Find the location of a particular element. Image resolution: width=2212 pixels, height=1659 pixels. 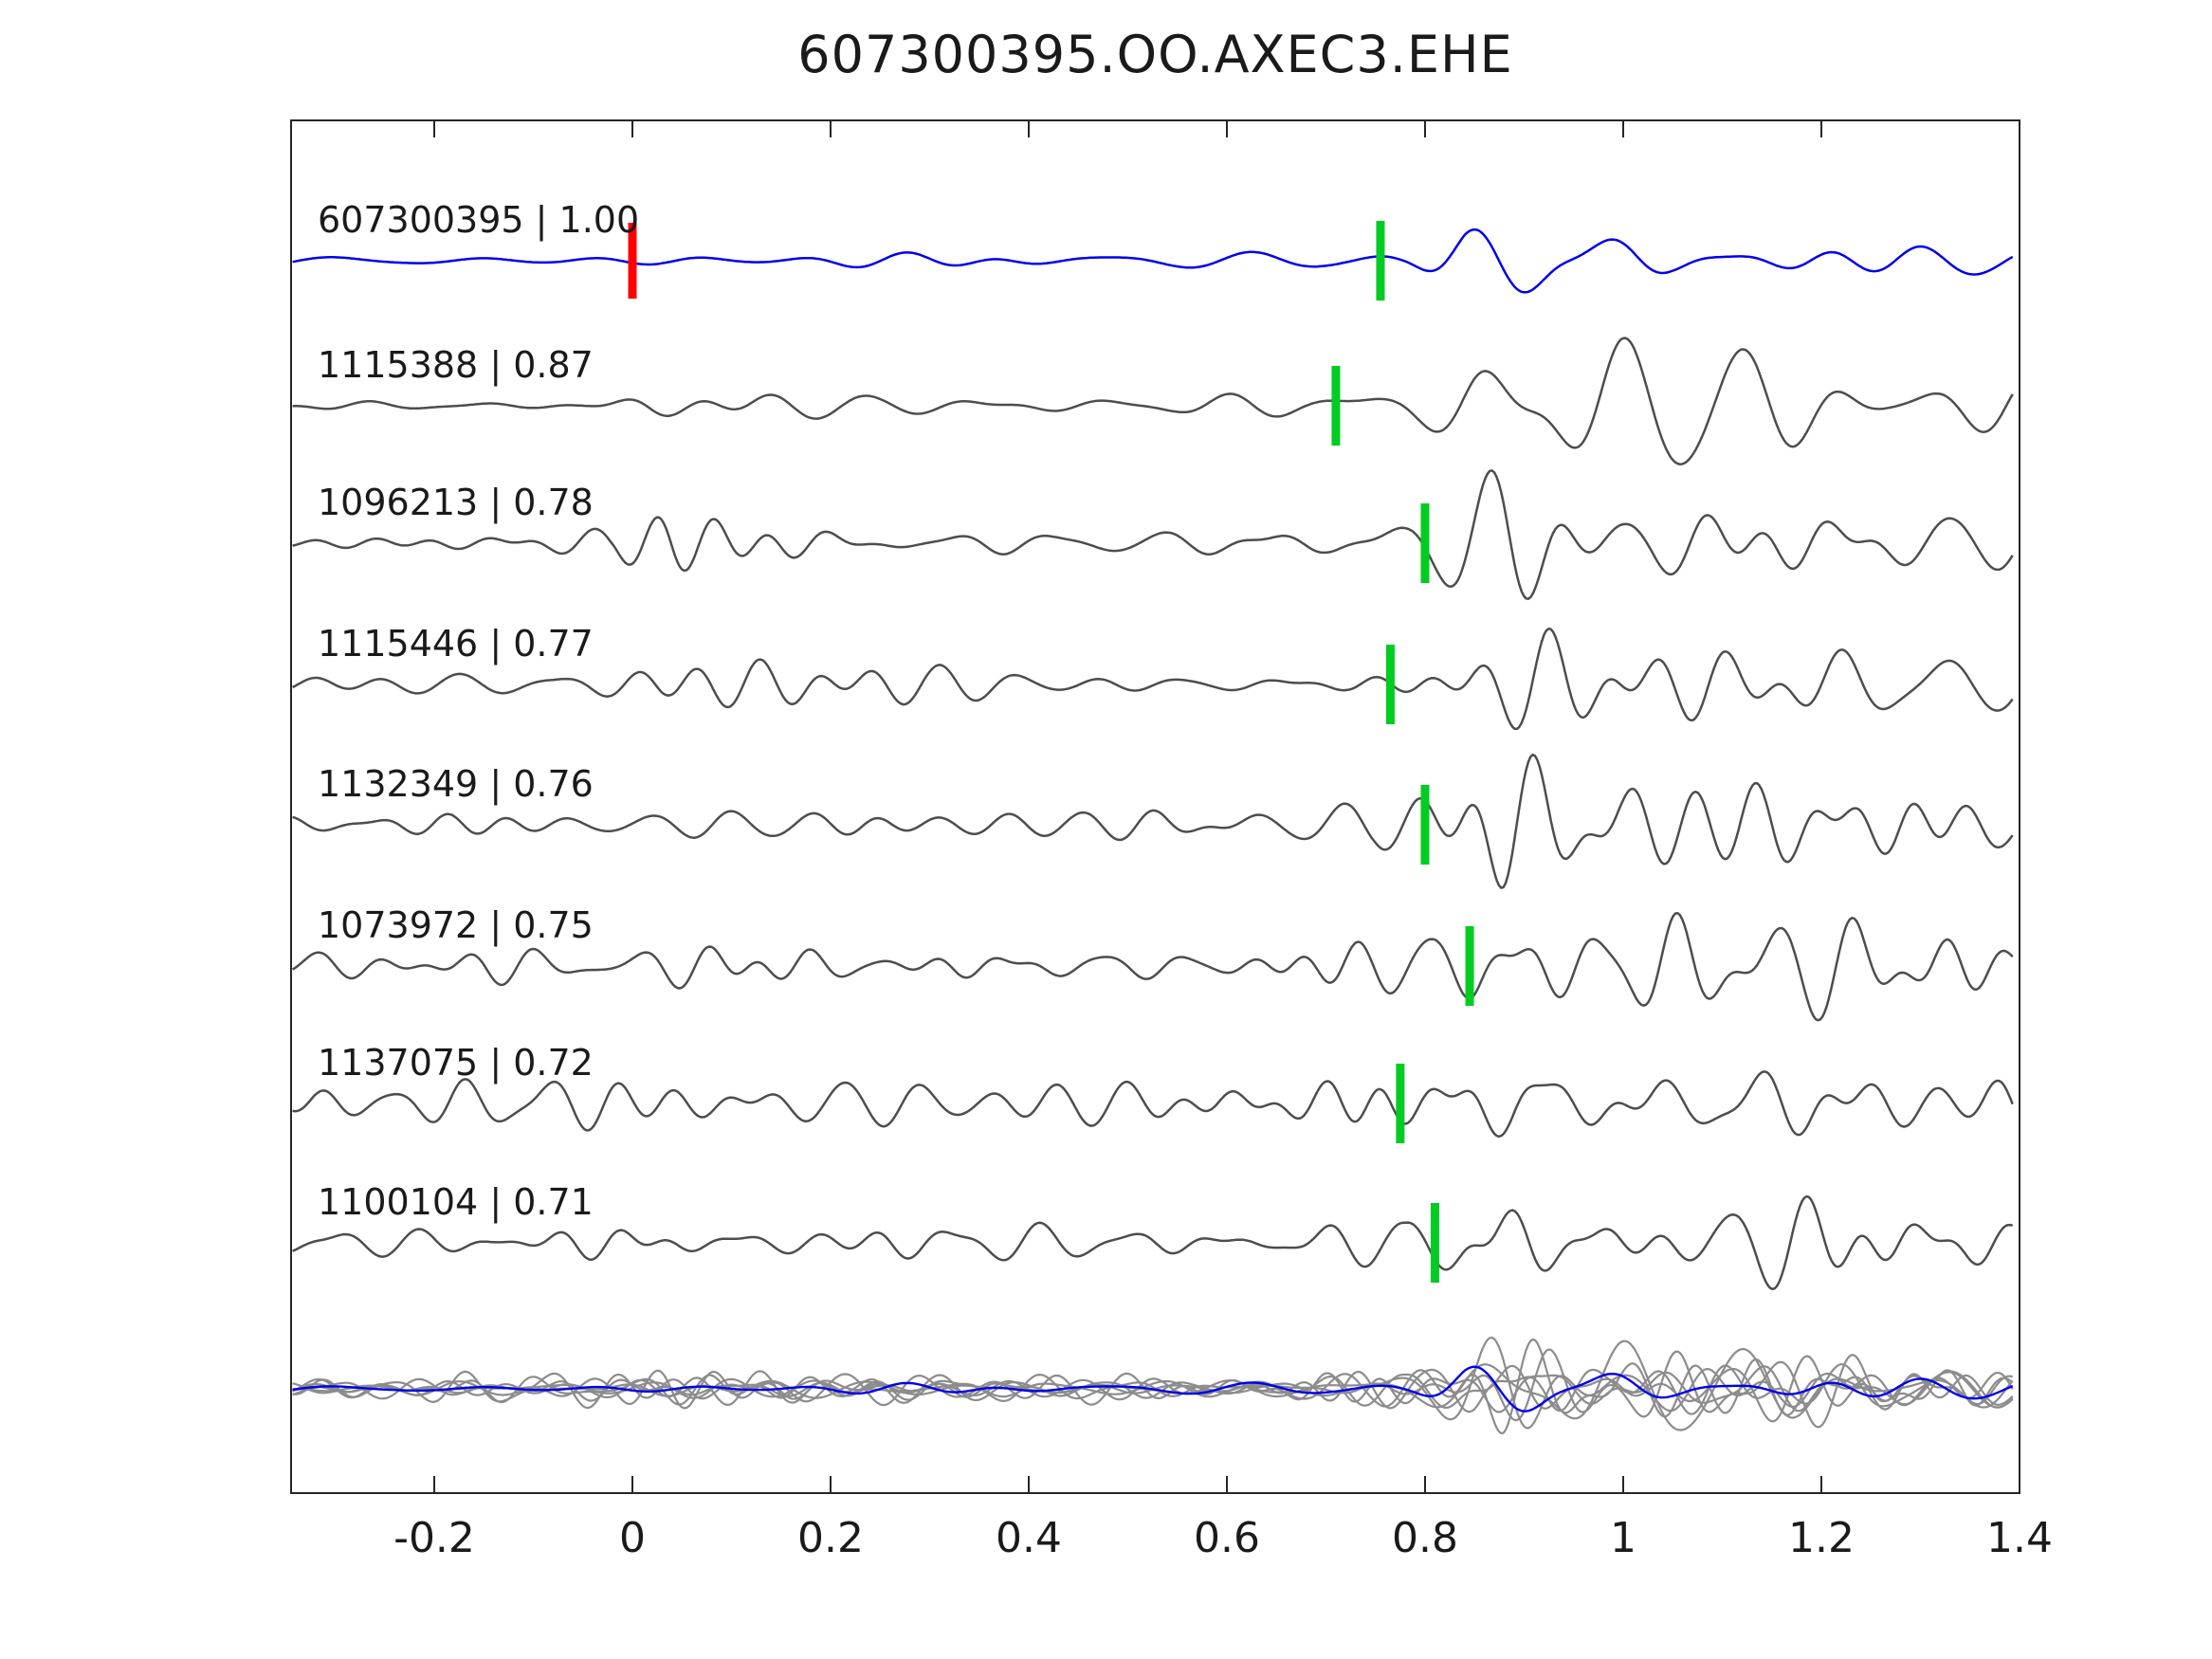

trace-label-607300395: 607300395 | 1.00 is located at coordinates (478, 220).